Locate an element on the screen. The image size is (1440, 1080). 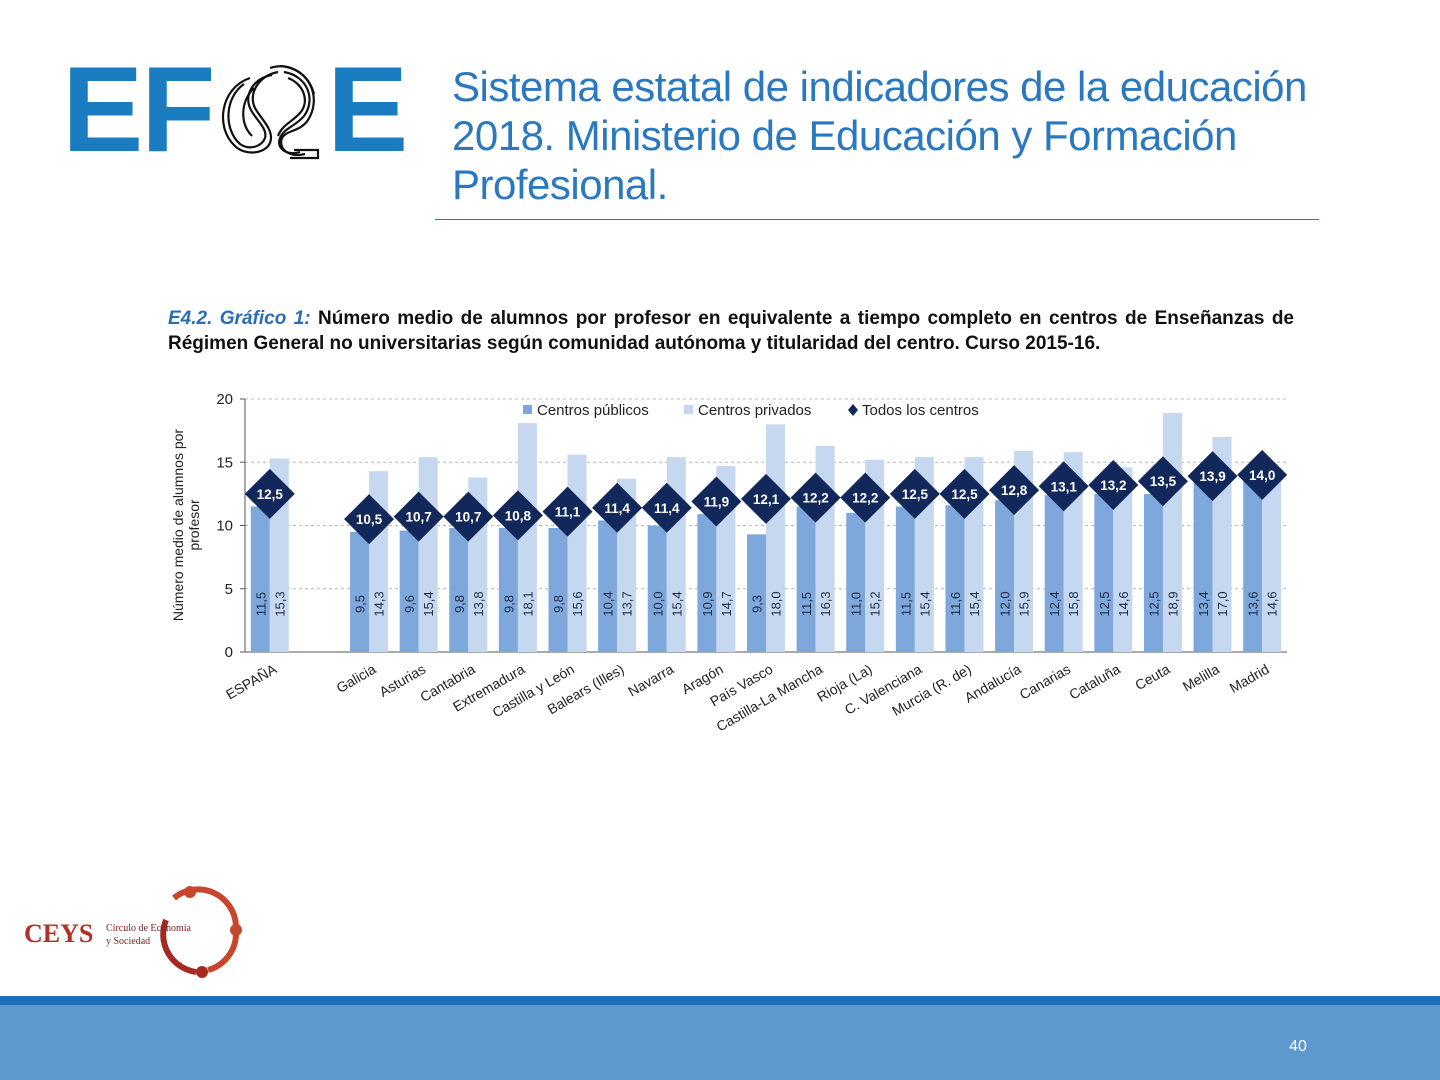
x-tick-label: Navarra is located at coordinates (650, 680).